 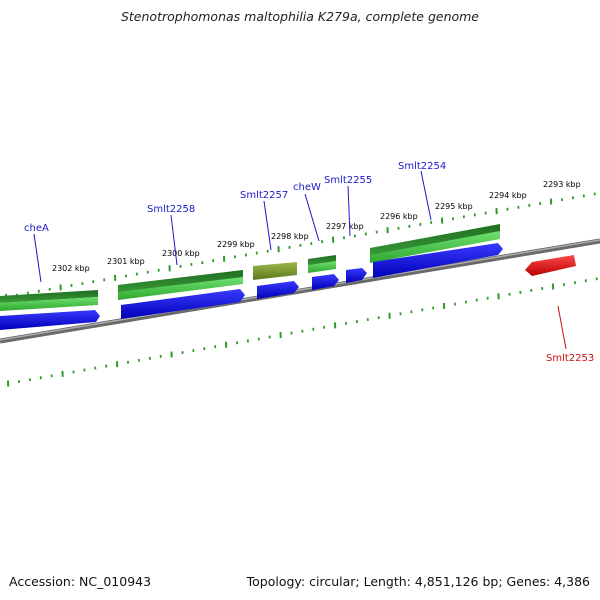 What do you see at coordinates (454, 206) in the screenshot?
I see `ruler-label: 2295 kbp` at bounding box center [454, 206].